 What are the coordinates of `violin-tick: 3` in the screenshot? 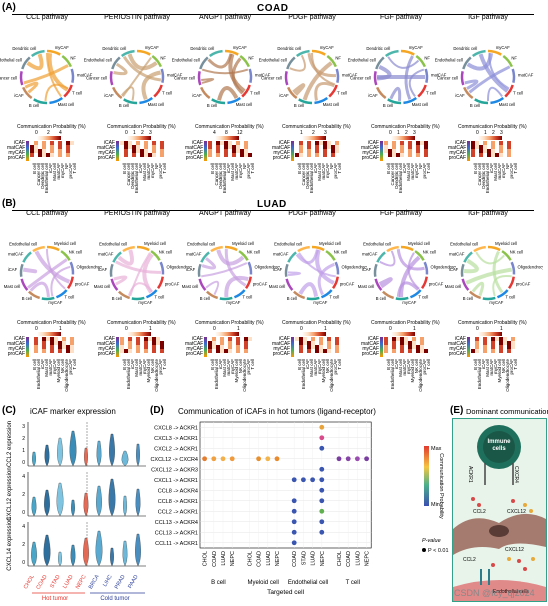 It's located at (23, 427).